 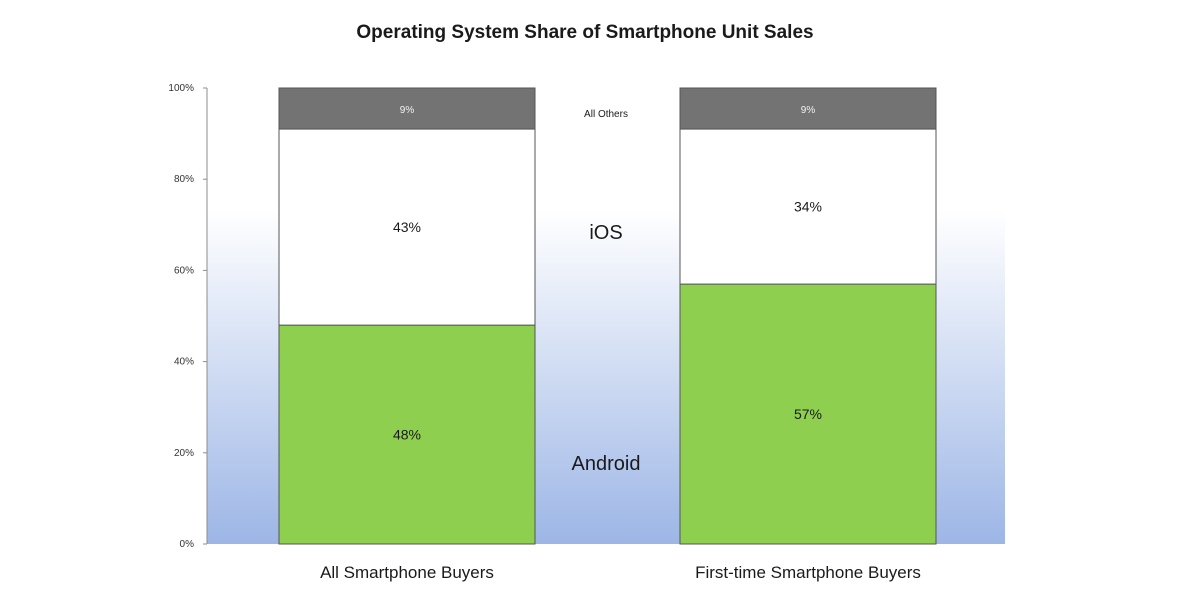 I want to click on series-labels: Android iOS All Others, so click(x=606, y=292).